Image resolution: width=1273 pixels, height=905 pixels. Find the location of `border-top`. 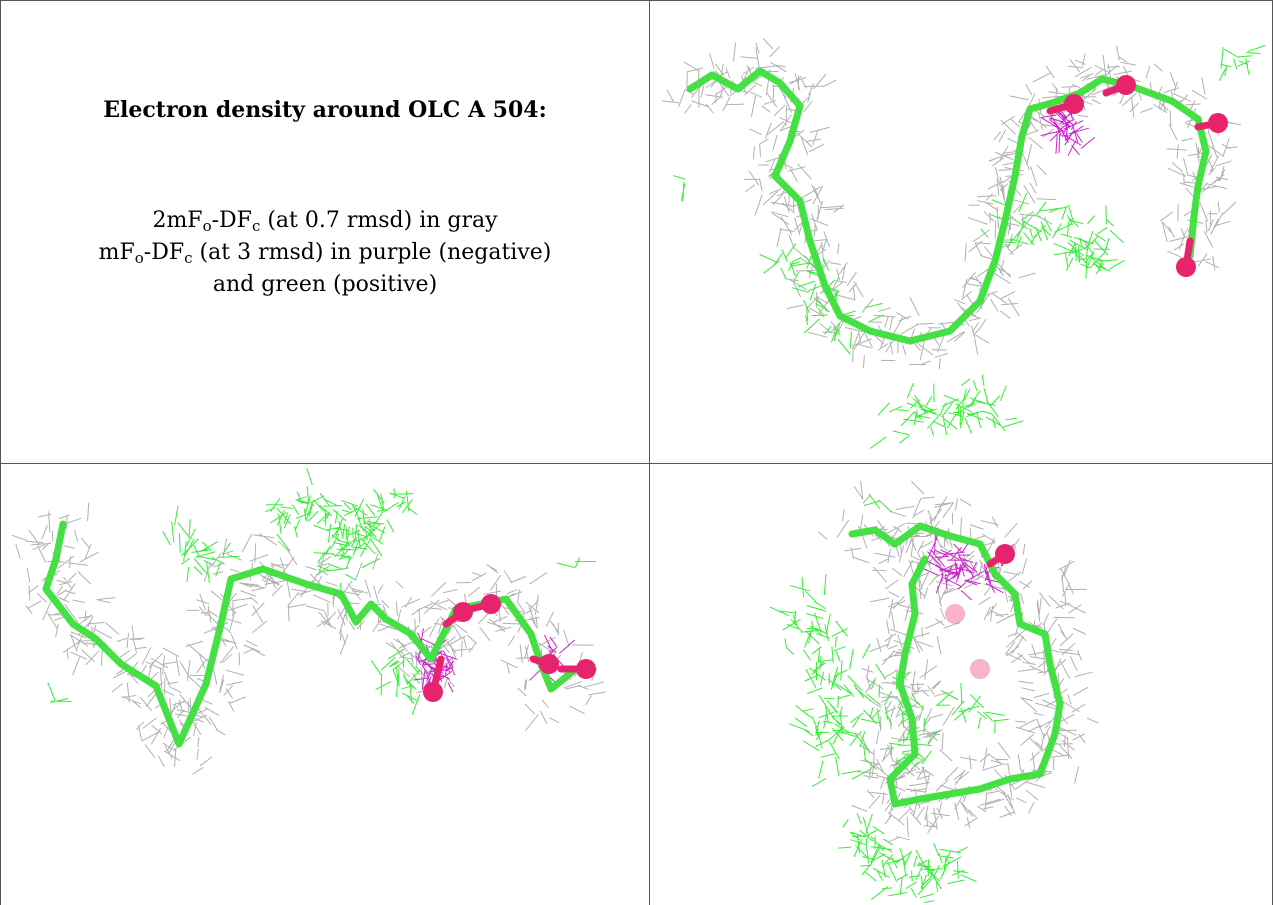

border-top is located at coordinates (636, 0).